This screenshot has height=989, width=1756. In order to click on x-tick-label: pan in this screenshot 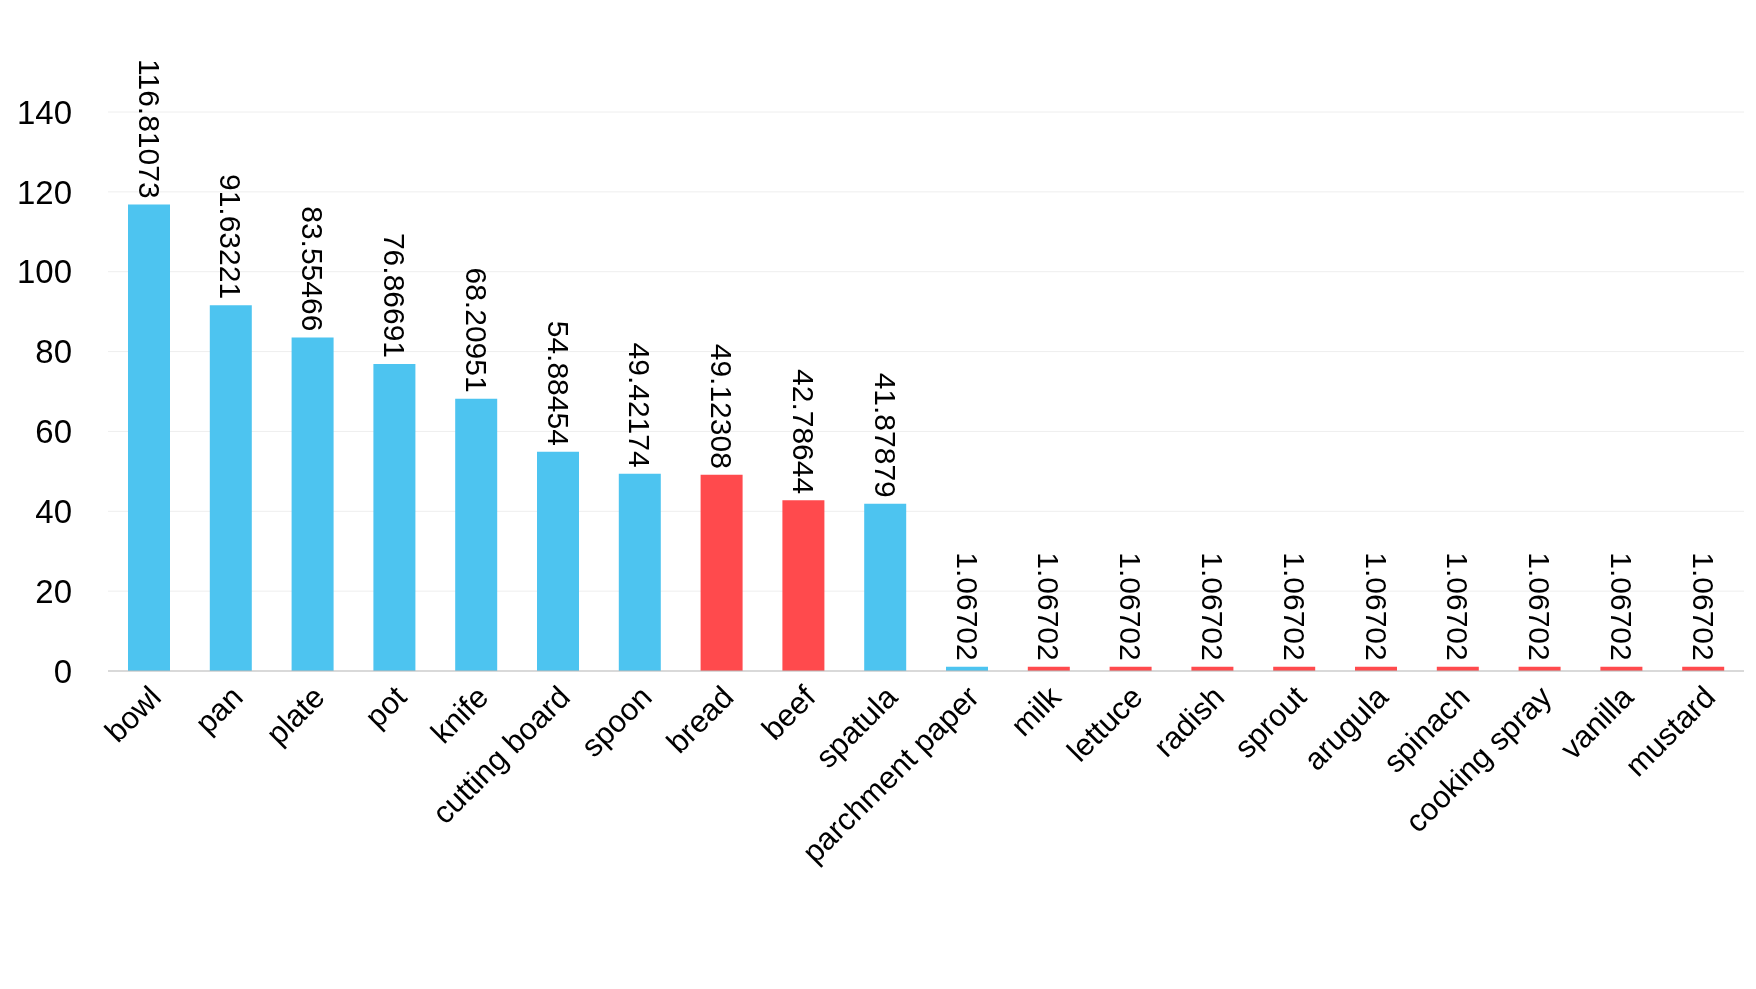, I will do `click(219, 710)`.